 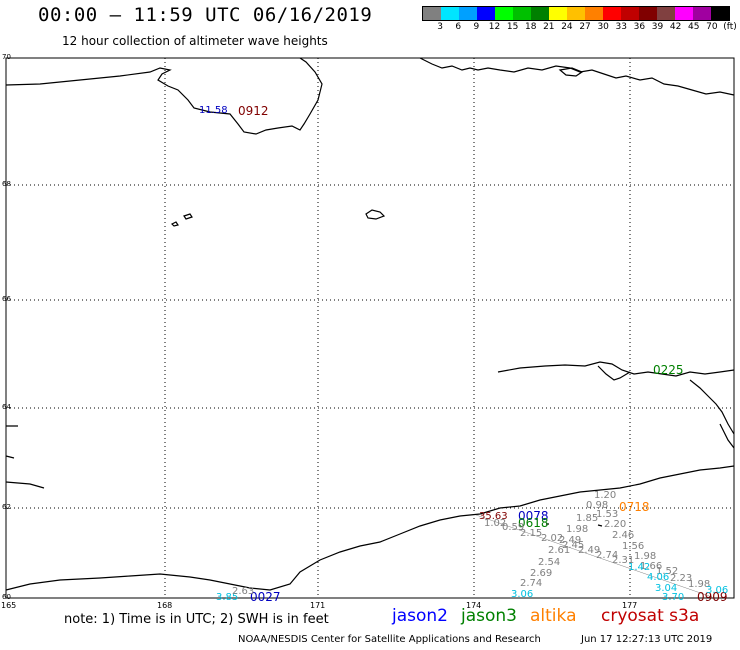 What do you see at coordinates (650, 616) in the screenshot?
I see `mission-cryosat: cryosat s3a` at bounding box center [650, 616].